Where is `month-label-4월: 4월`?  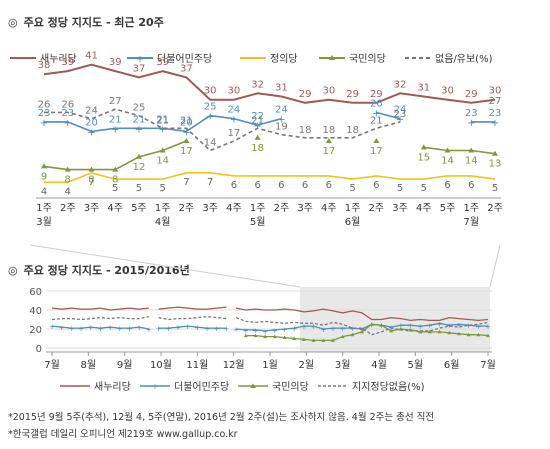
month-label-4월: 4월 is located at coordinates (163, 222).